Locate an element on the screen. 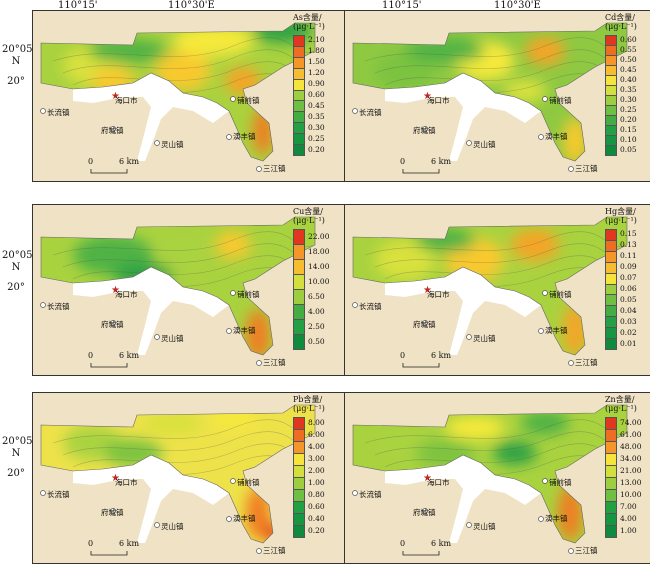 Image resolution: width=650 pixels, height=566 pixels. legend-title: Pb含量/ is located at coordinates (308, 399).